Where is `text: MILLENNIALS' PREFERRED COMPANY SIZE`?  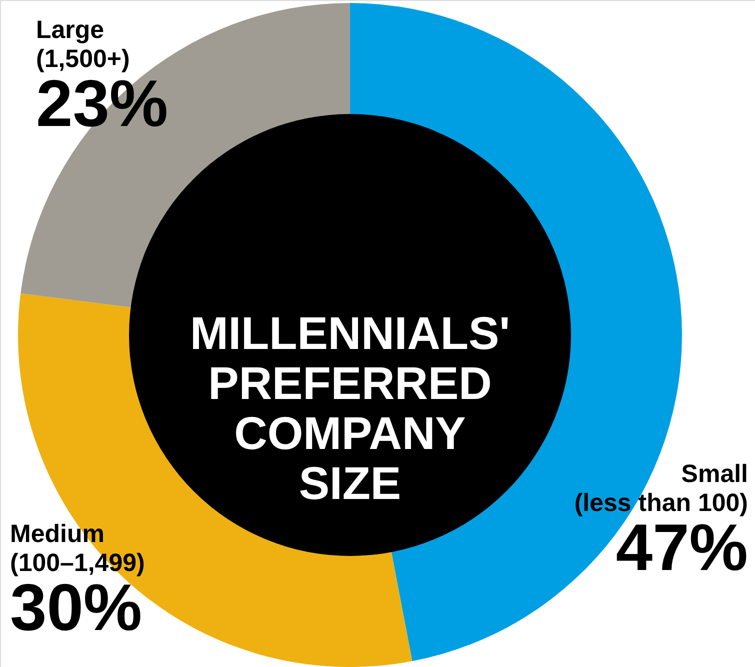
text: MILLENNIALS' PREFERRED COMPANY SIZE is located at coordinates (350, 408).